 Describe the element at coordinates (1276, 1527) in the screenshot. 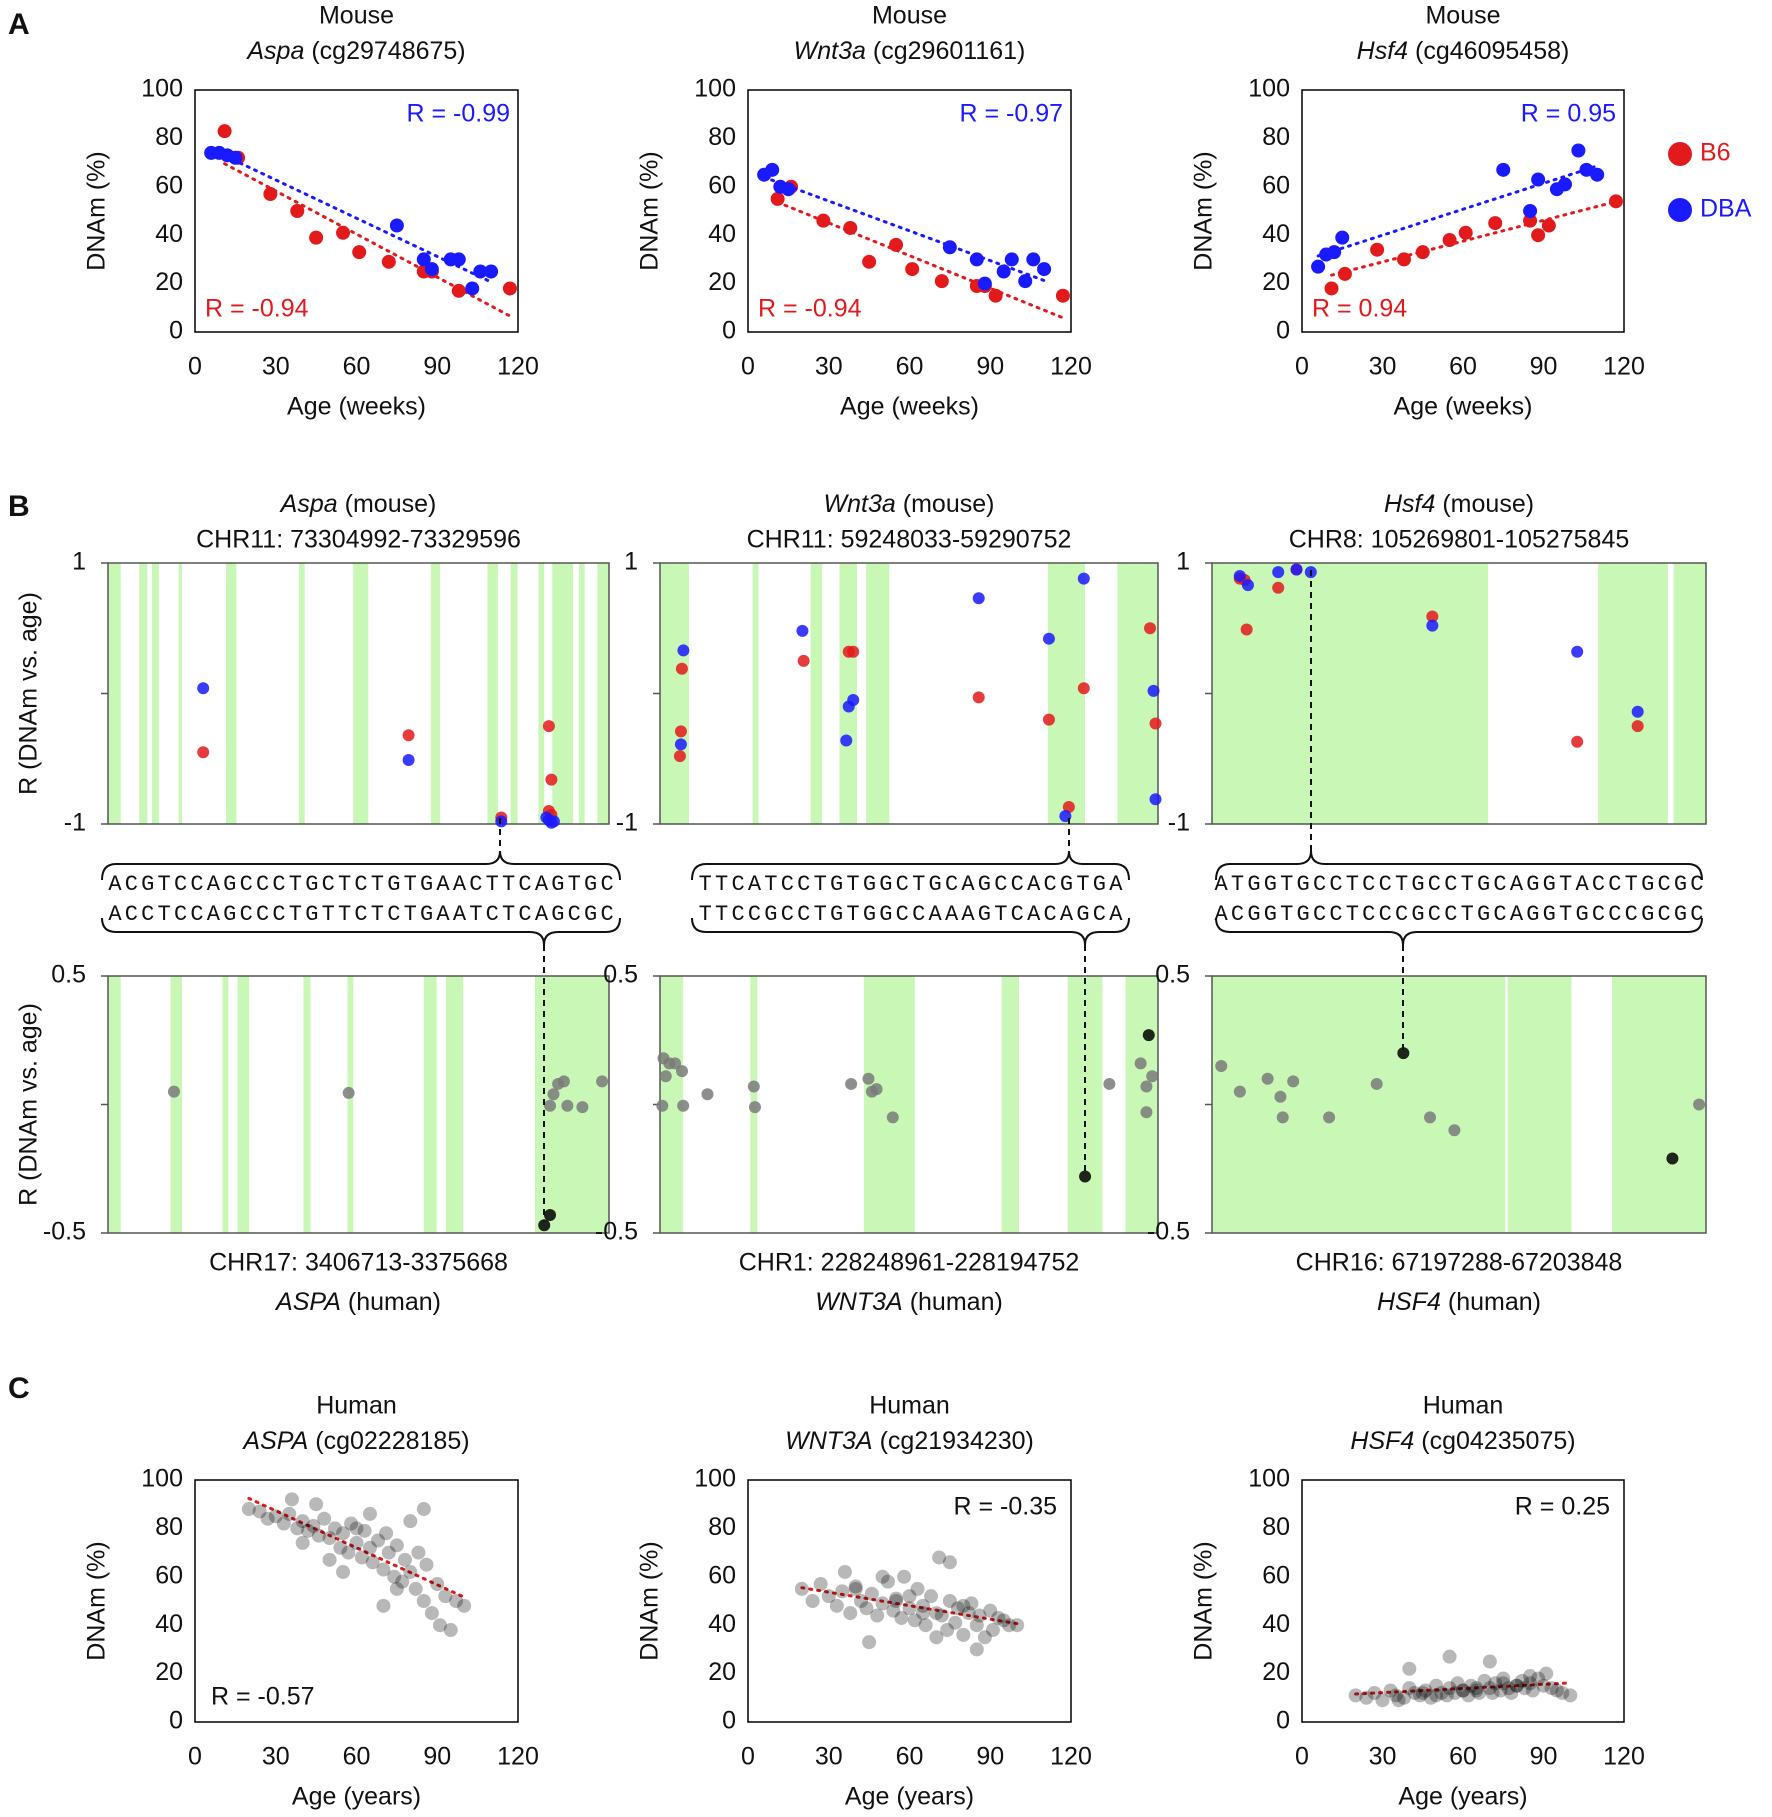

I see `y-tick-label: 80` at that location.